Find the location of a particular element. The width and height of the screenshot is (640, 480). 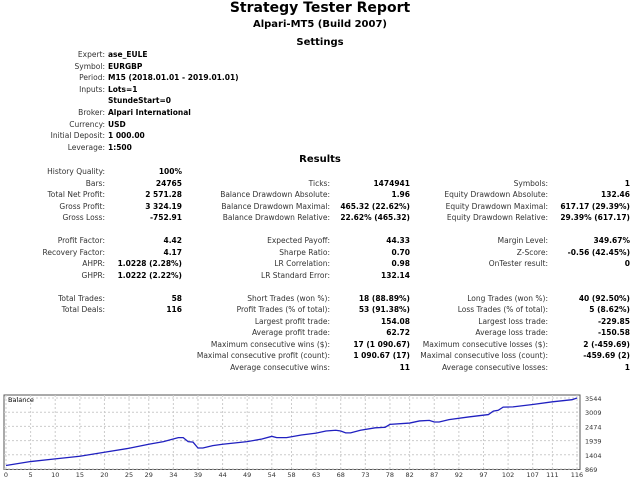

x-tick-label: 116 is located at coordinates (577, 475).